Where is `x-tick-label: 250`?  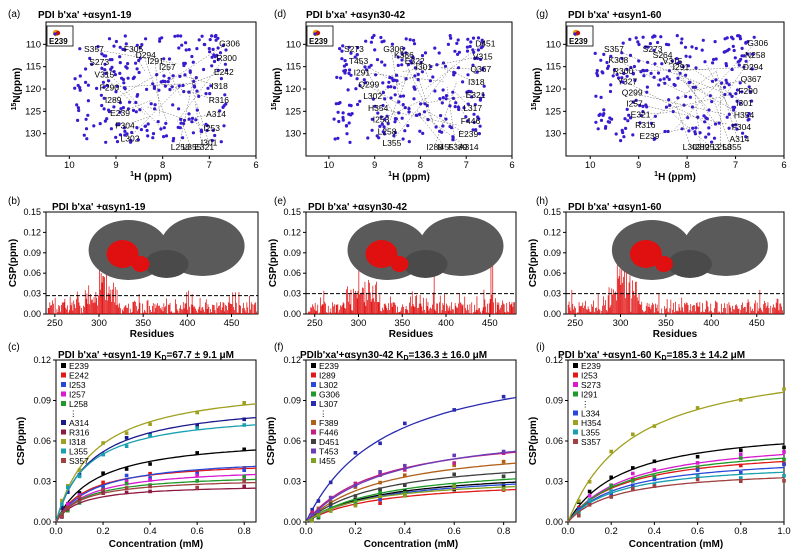 x-tick-label: 250 is located at coordinates (575, 323).